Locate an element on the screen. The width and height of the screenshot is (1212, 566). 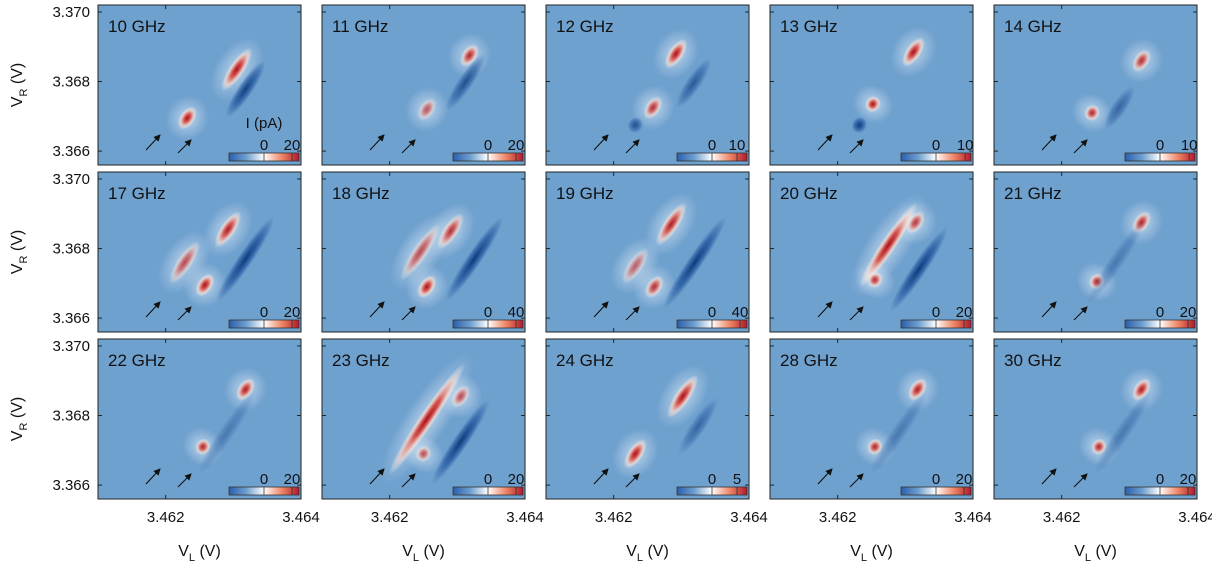
panel-frequency-label: 14 GHz is located at coordinates (1033, 26).